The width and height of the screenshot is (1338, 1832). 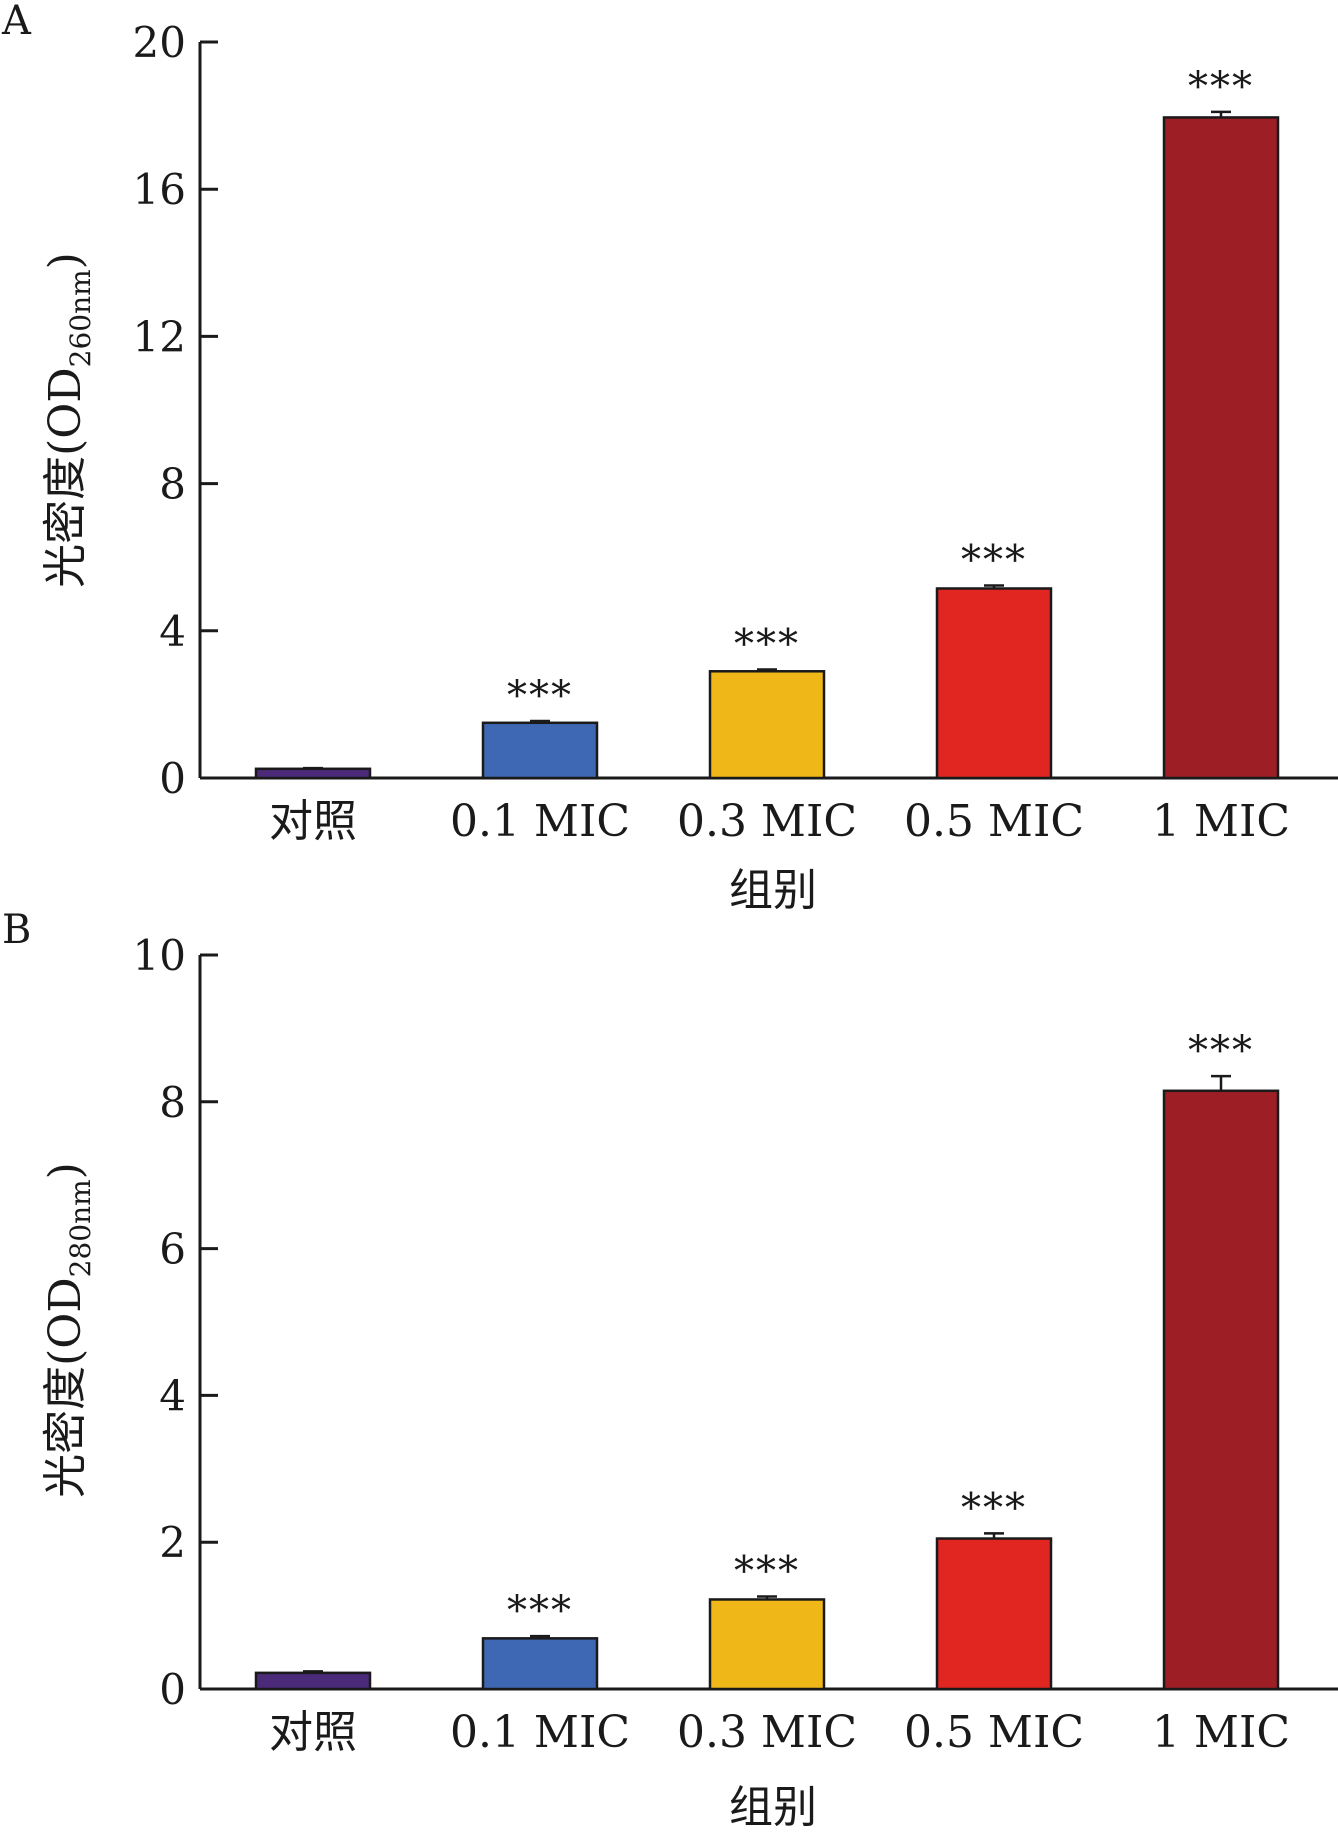 What do you see at coordinates (172, 1542) in the screenshot?
I see `y-tick-label: 2` at bounding box center [172, 1542].